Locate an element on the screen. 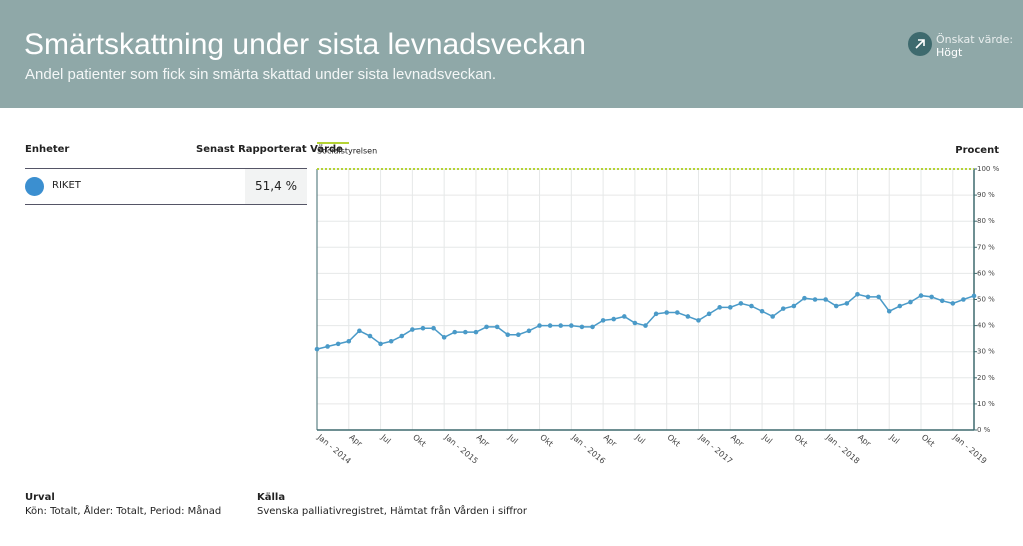 The image size is (1023, 546). arrow is located at coordinates (920, 44).